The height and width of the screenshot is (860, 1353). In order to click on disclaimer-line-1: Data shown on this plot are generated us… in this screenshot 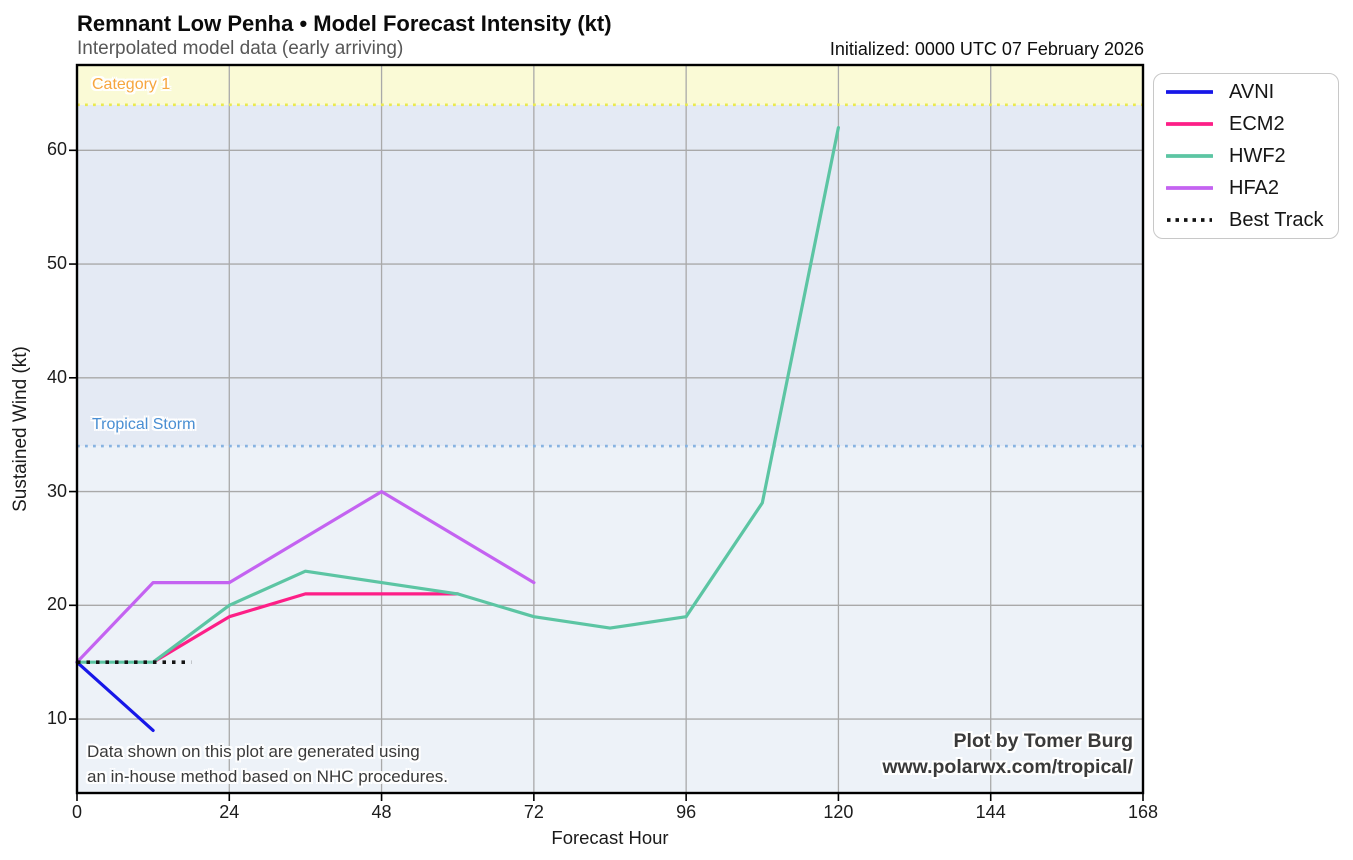, I will do `click(253, 751)`.